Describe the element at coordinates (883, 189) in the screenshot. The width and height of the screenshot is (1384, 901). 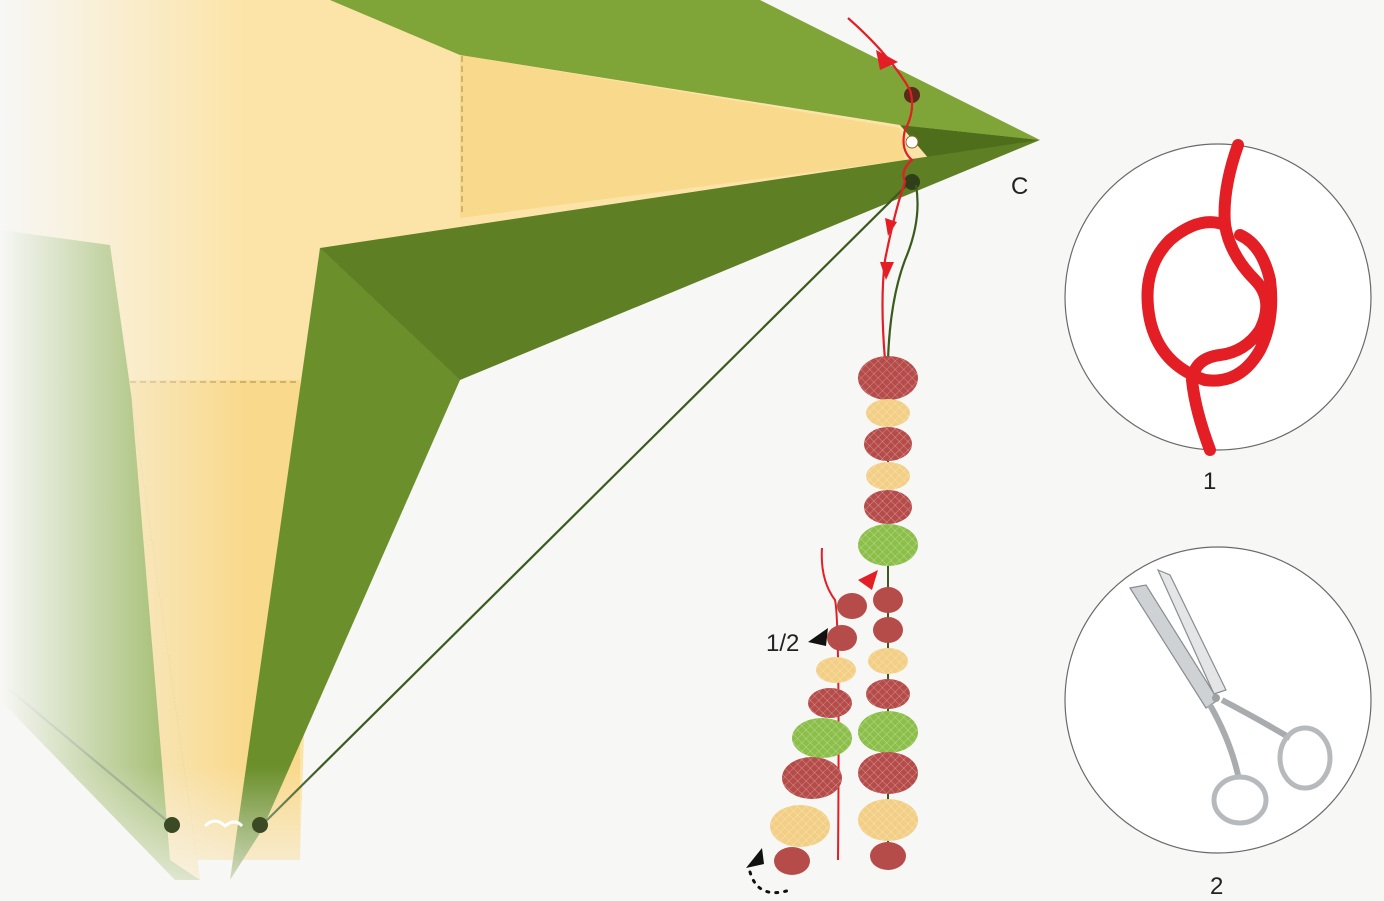
I see `corner-threading` at that location.